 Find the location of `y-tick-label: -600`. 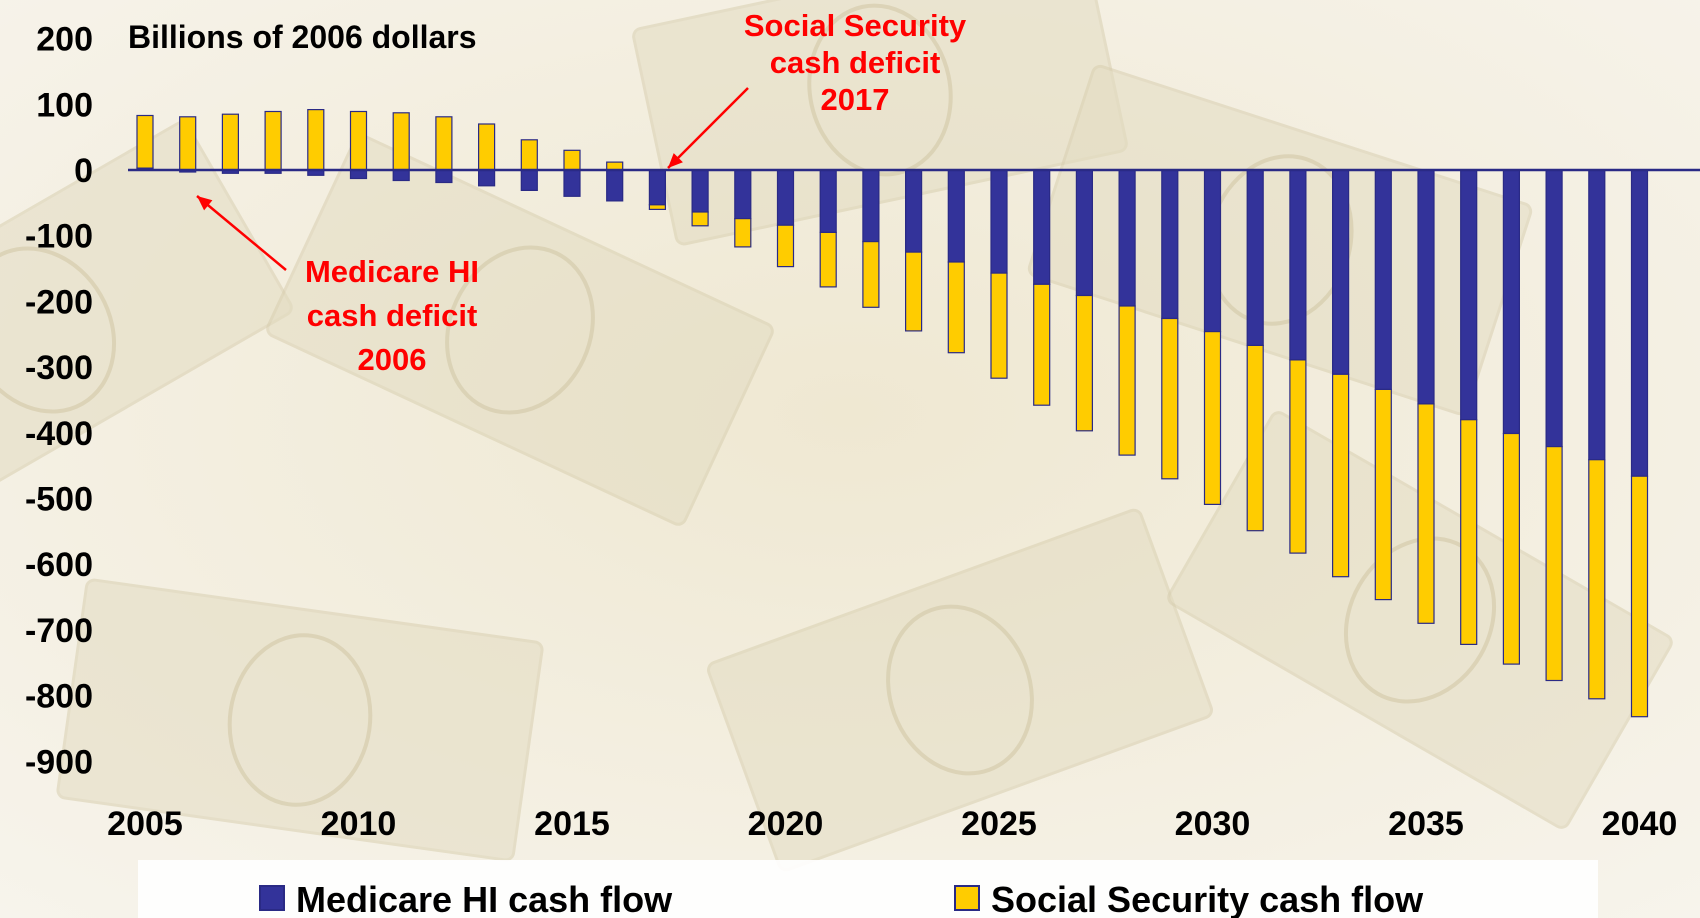

y-tick-label: -600 is located at coordinates (59, 565).